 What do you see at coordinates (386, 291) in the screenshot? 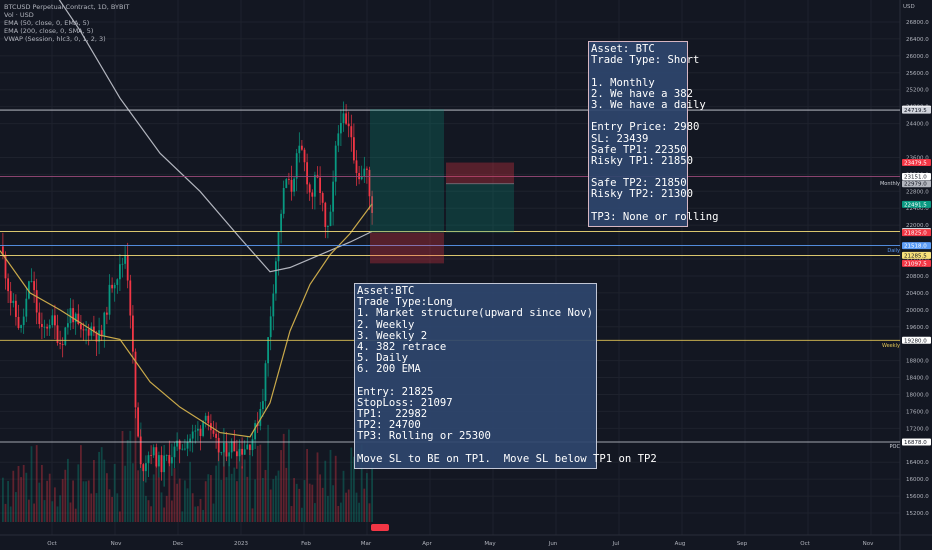
I see `note-line: Asset:BTC` at bounding box center [386, 291].